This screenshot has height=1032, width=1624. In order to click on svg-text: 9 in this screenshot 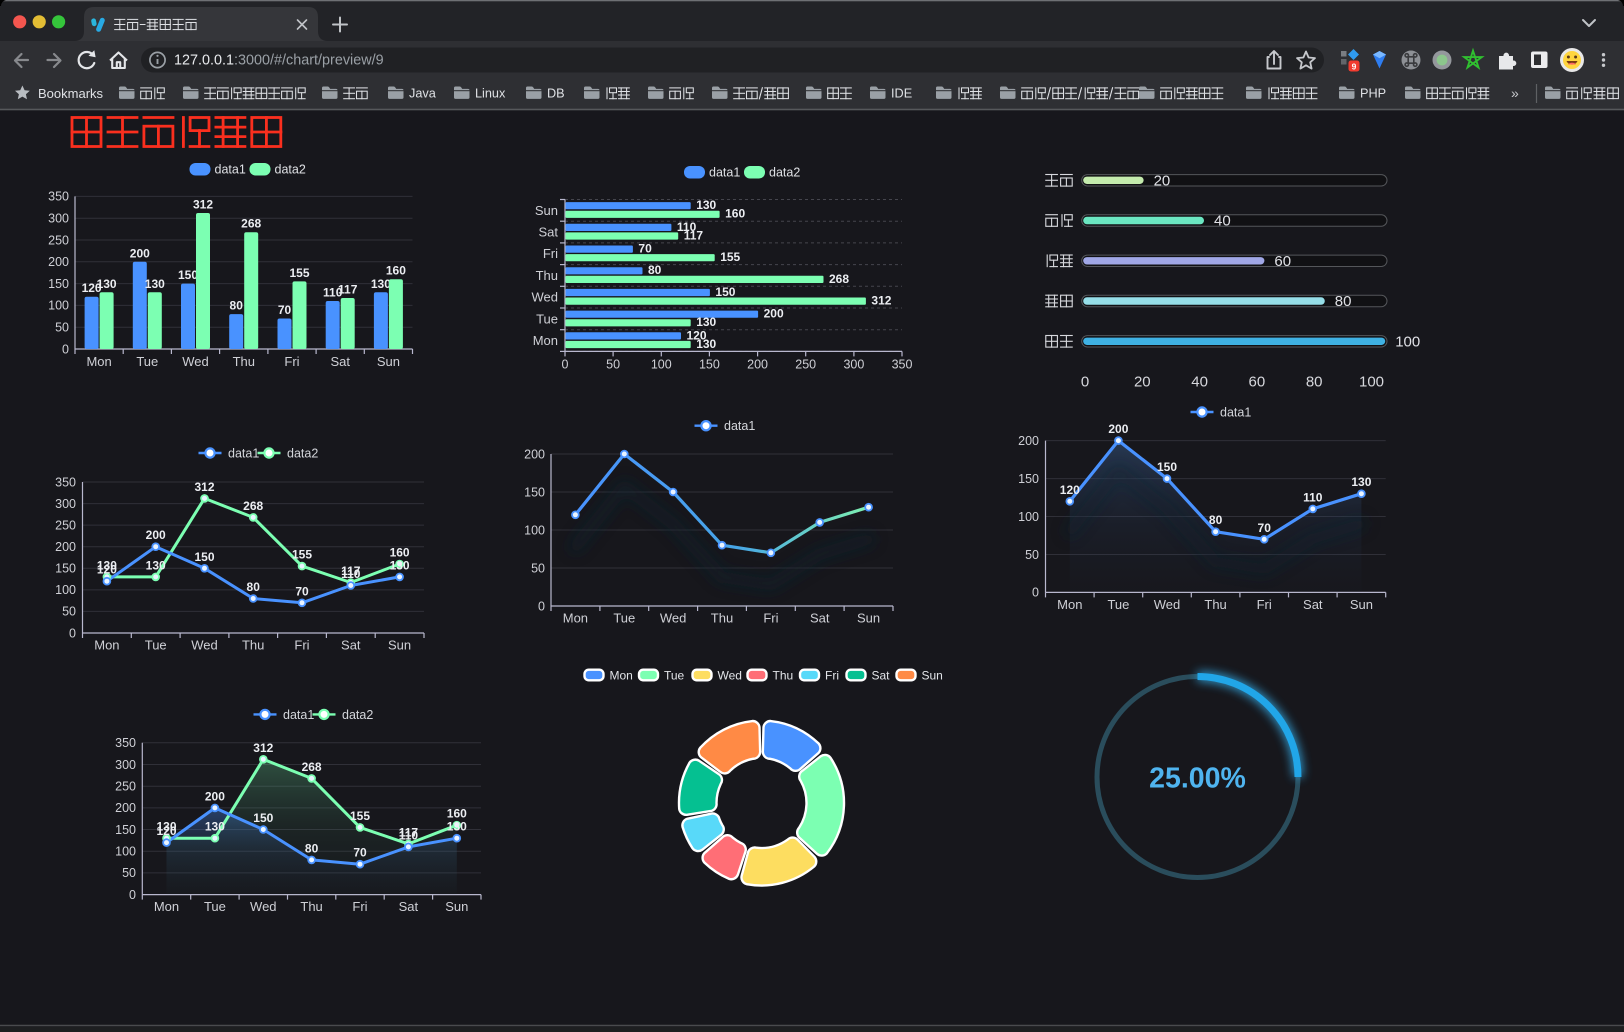, I will do `click(1354, 67)`.